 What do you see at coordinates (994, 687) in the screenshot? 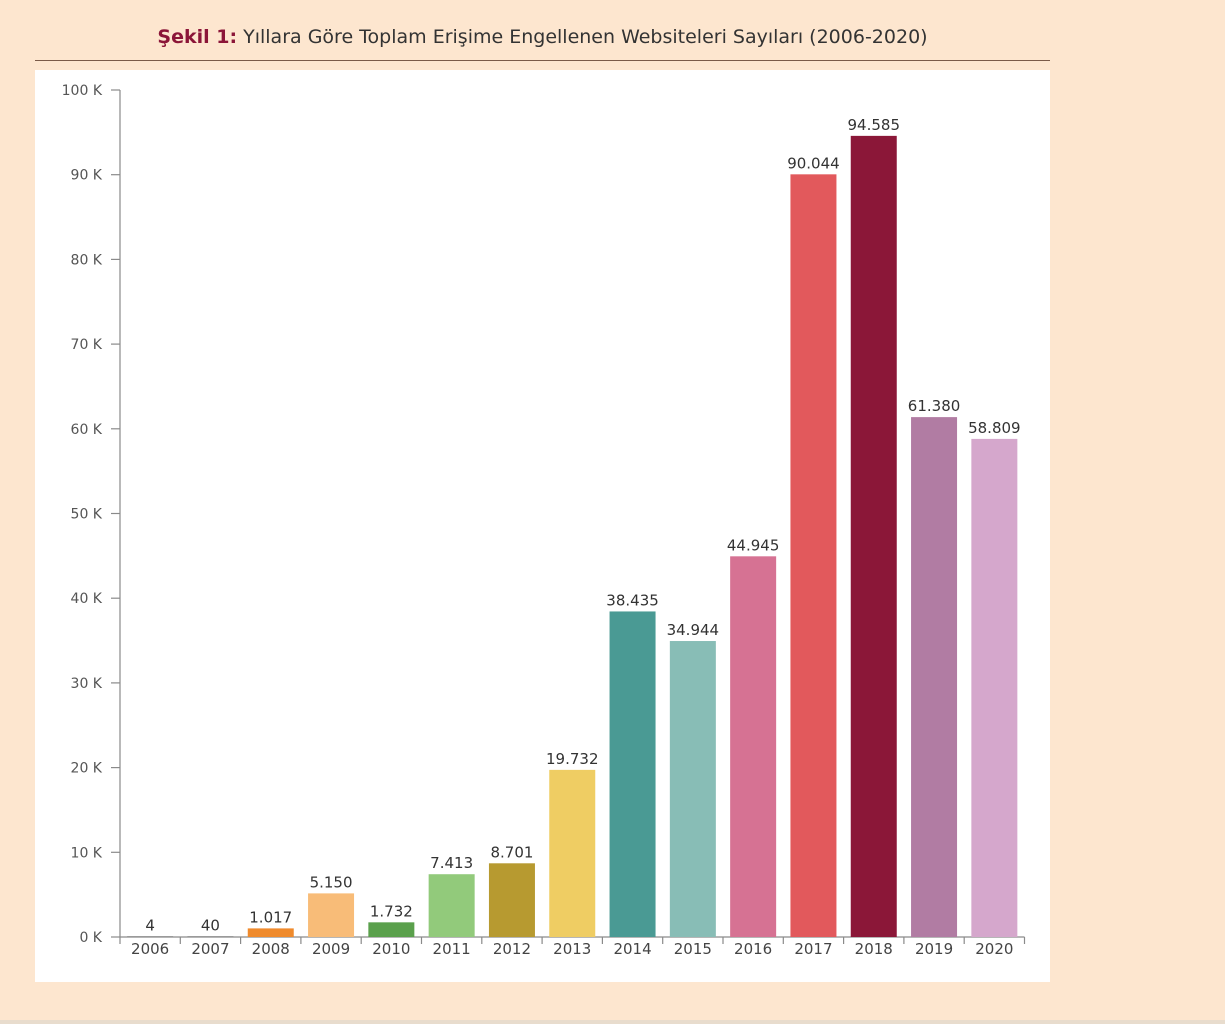
I see `bar-2020` at bounding box center [994, 687].